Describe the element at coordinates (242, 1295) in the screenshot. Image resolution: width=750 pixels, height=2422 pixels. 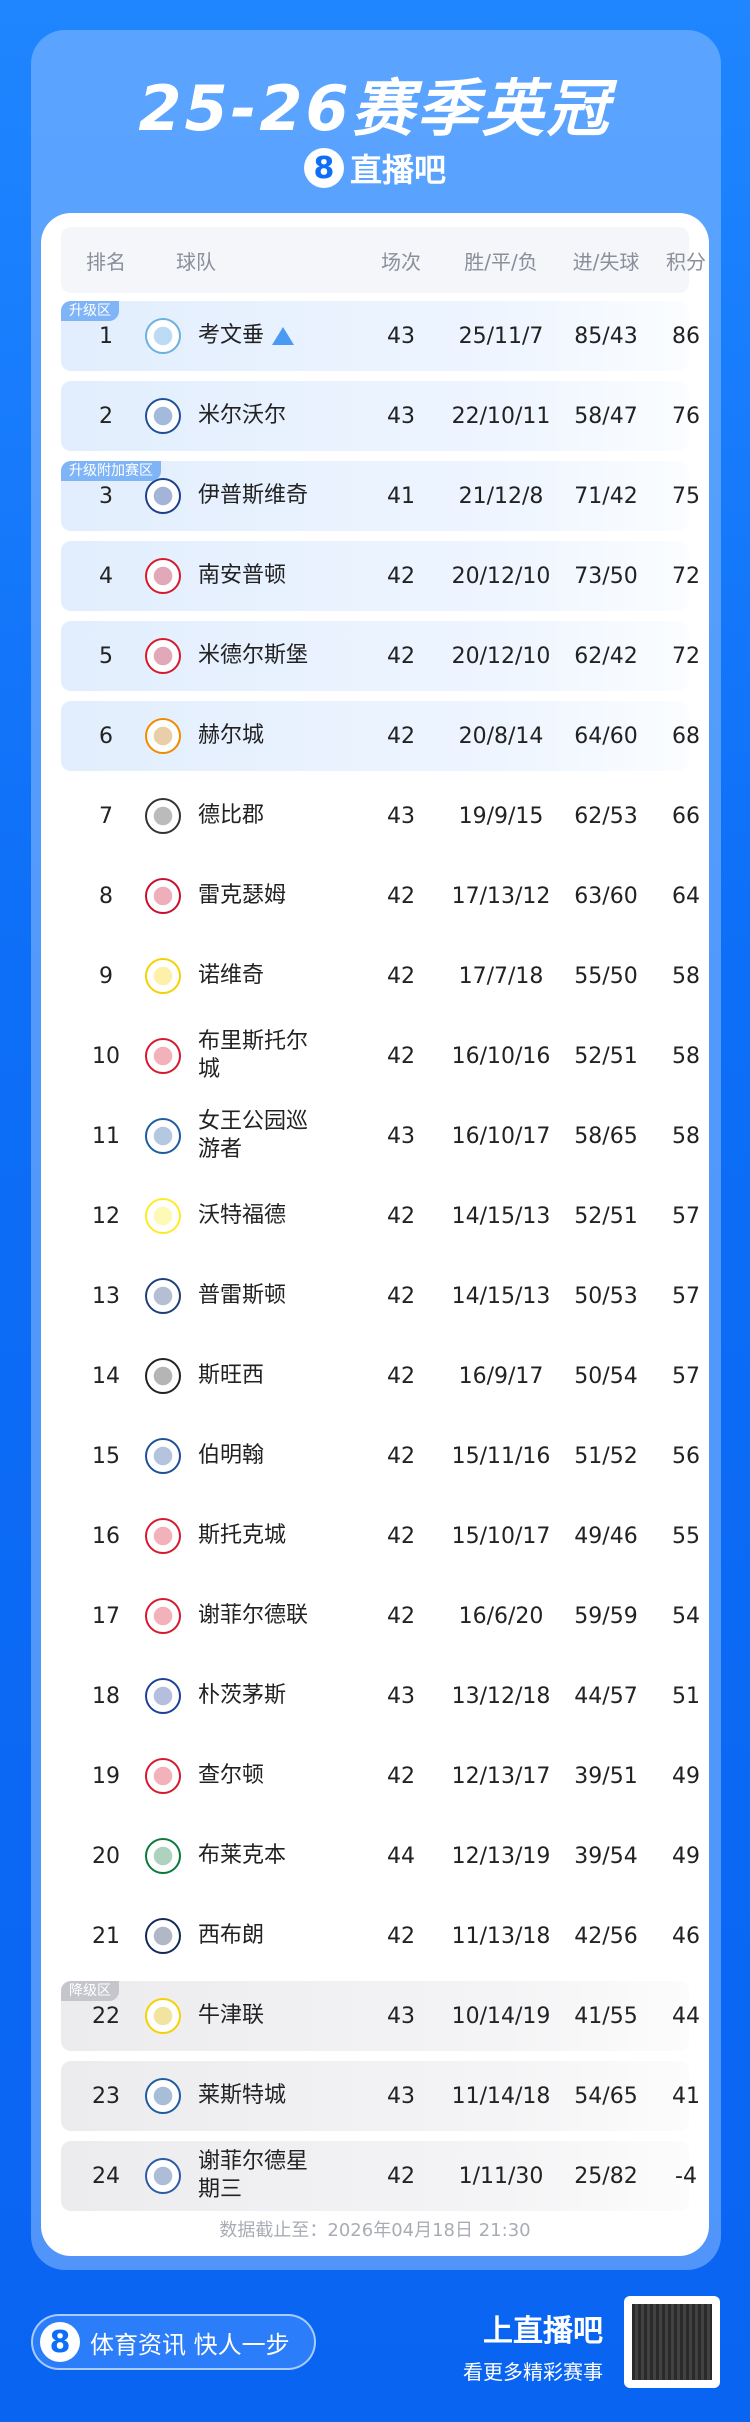
I see `team-name: 普雷斯顿` at that location.